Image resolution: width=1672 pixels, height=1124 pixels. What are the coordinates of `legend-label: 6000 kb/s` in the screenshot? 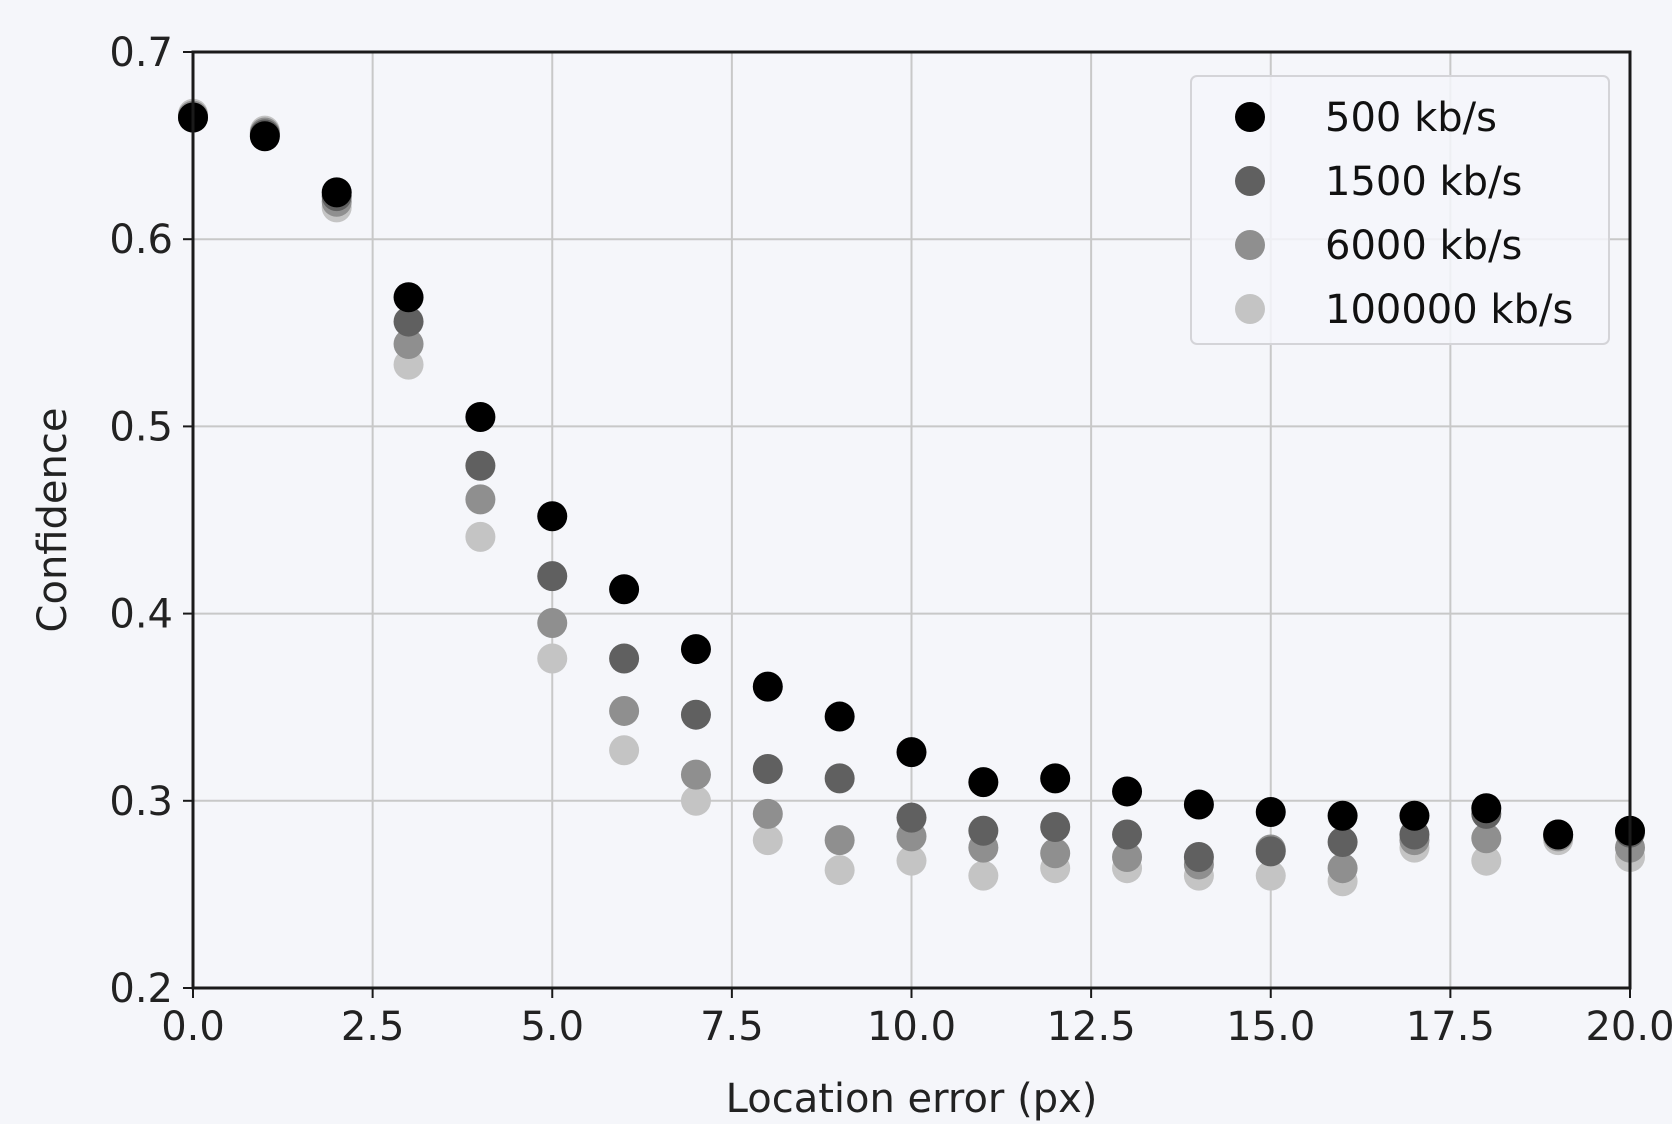 It's located at (1423, 246).